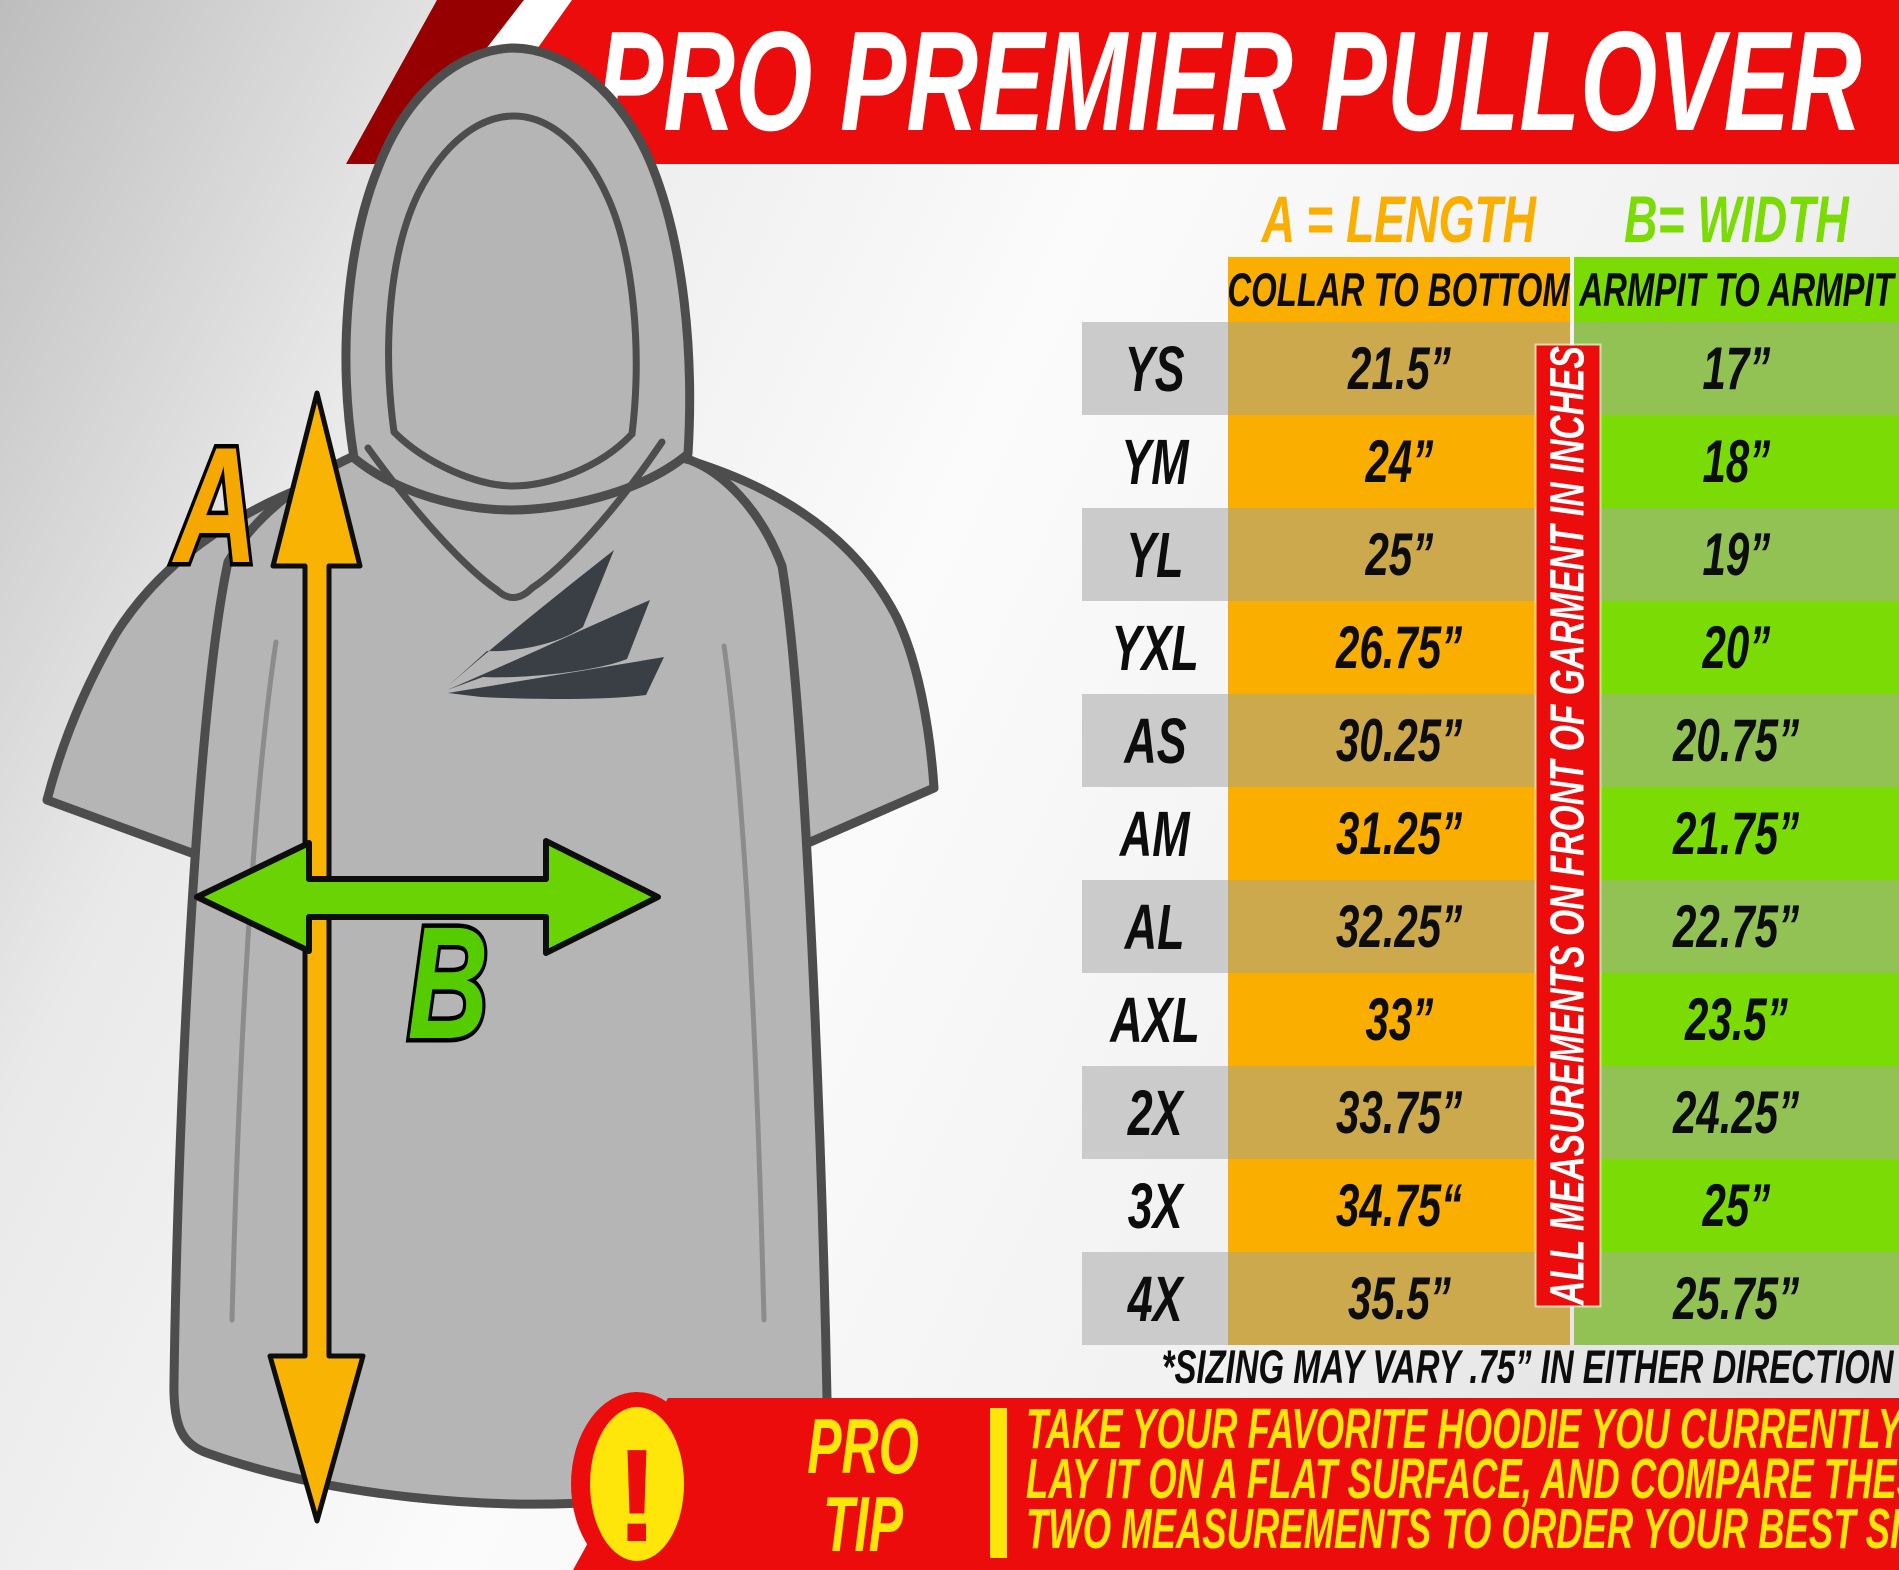 This screenshot has width=1899, height=1570. I want to click on width-cell-text: 24.25”, so click(1736, 1112).